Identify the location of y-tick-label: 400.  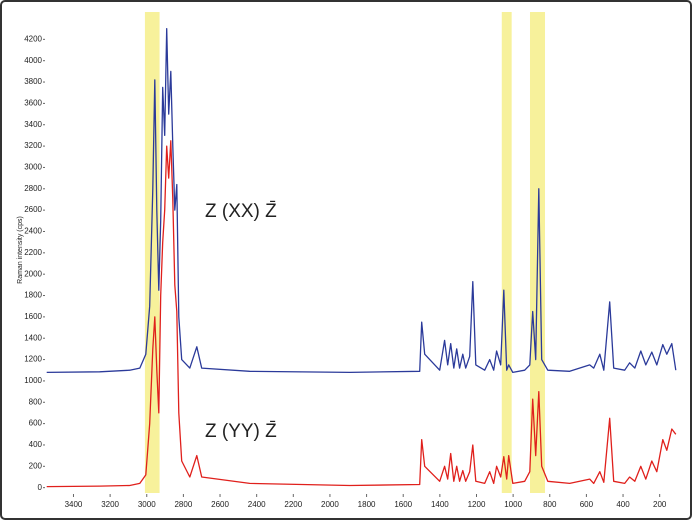
(36, 444).